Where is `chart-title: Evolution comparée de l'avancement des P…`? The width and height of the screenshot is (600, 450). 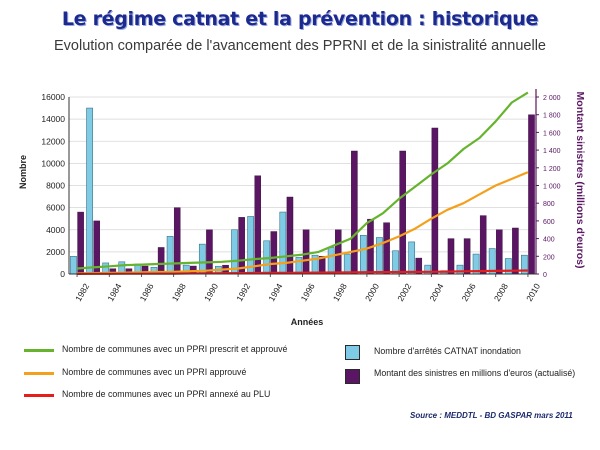
chart-title: Evolution comparée de l'avancement des P… is located at coordinates (300, 46).